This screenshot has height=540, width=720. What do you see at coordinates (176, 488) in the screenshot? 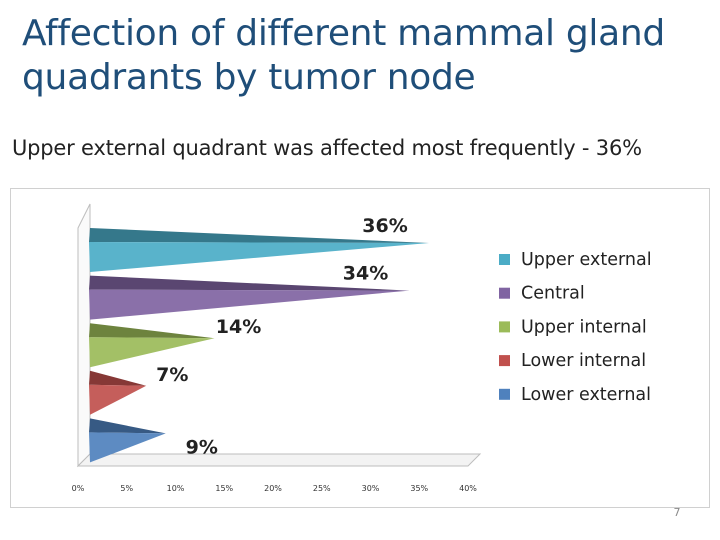
I see `x-tick-label: 10%` at bounding box center [176, 488].